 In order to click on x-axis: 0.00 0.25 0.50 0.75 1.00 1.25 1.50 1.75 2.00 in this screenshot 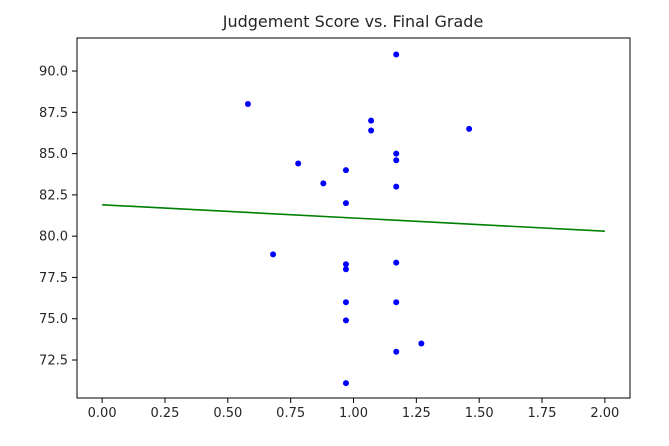, I will do `click(353, 409)`.